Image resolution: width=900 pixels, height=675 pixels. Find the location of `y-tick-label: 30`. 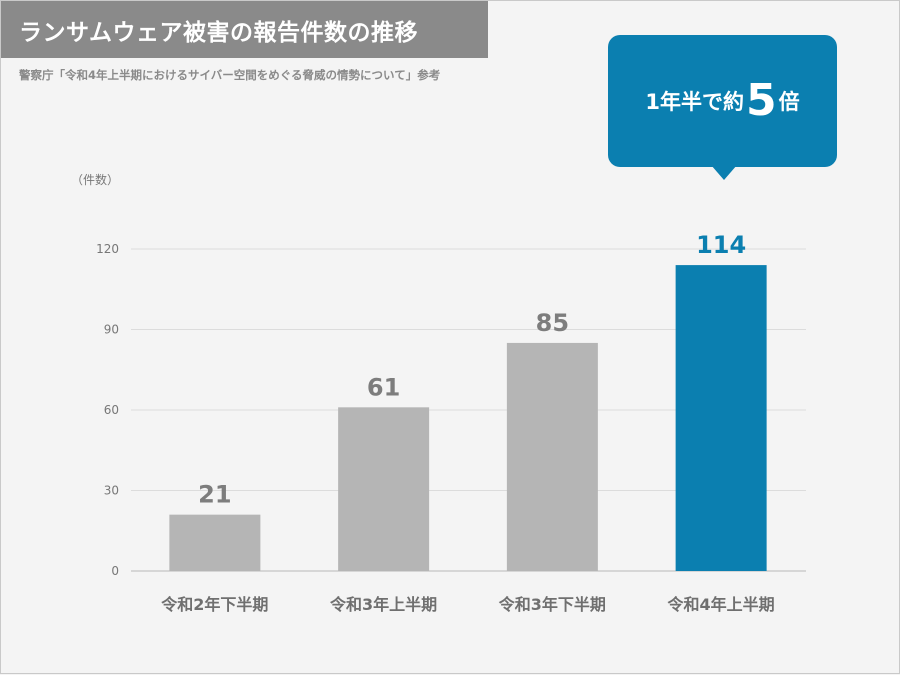

y-tick-label: 30 is located at coordinates (111, 491).